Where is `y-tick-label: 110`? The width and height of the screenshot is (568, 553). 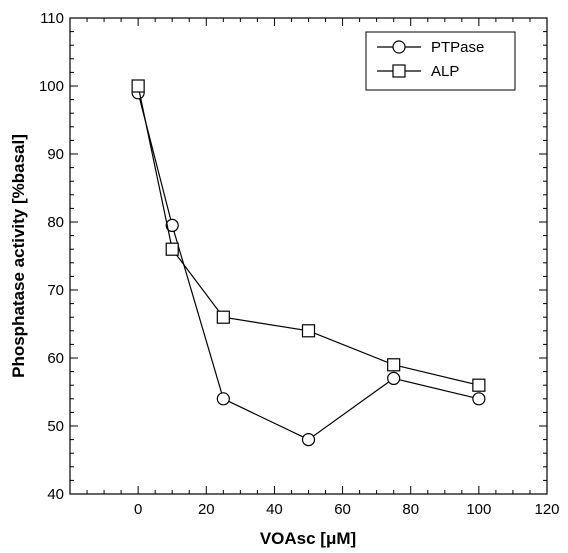
y-tick-label: 110 is located at coordinates (52, 18).